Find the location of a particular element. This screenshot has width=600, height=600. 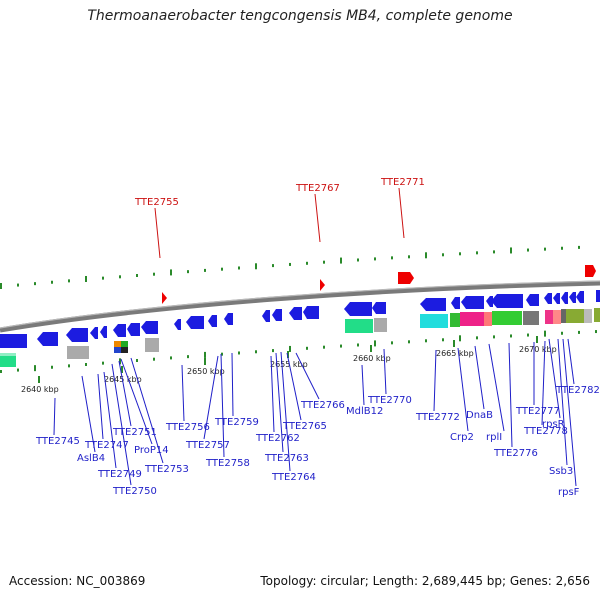

gene-label: TTE2762 is located at coordinates (277, 438).